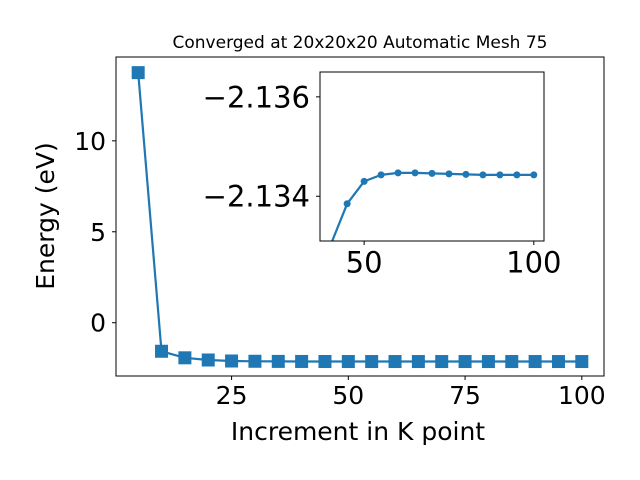 Image resolution: width=640 pixels, height=480 pixels. Describe the element at coordinates (98, 323) in the screenshot. I see `main-y-tick-label: 0` at that location.